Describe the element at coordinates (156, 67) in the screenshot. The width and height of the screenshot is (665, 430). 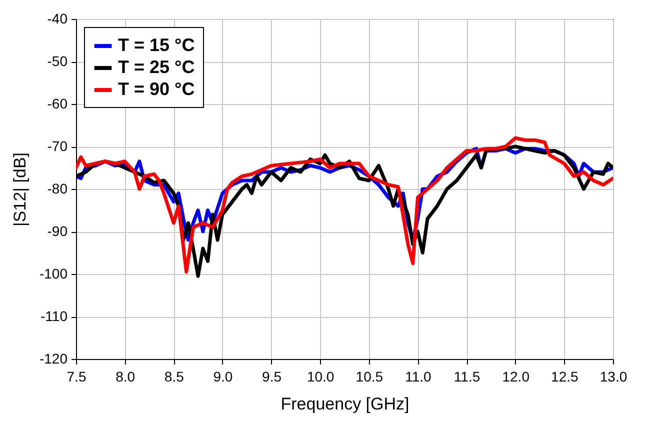
I see `legend-label: T = 25 °C` at that location.